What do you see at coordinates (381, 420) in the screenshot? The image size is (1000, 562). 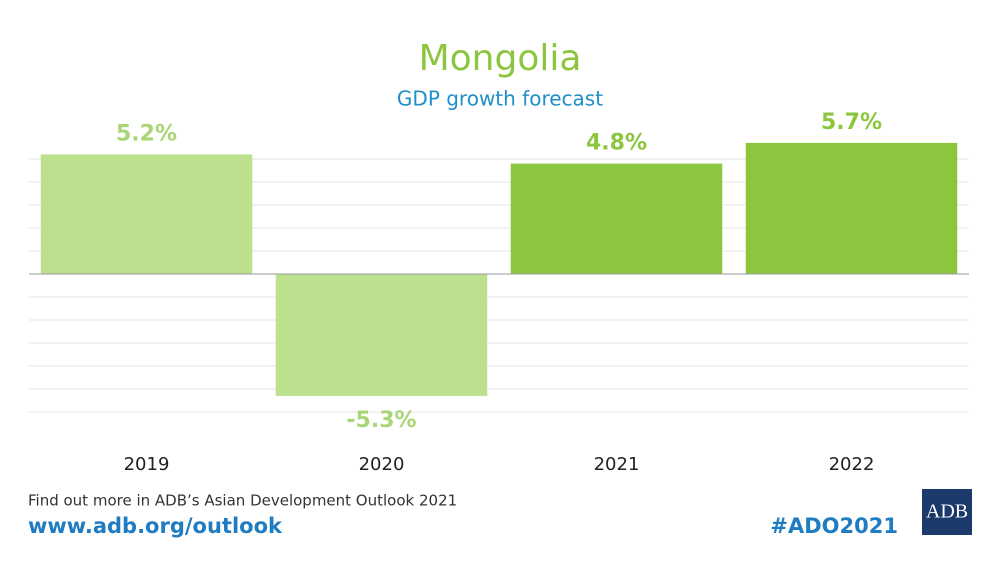 I see `value-label: -5.3%` at bounding box center [381, 420].